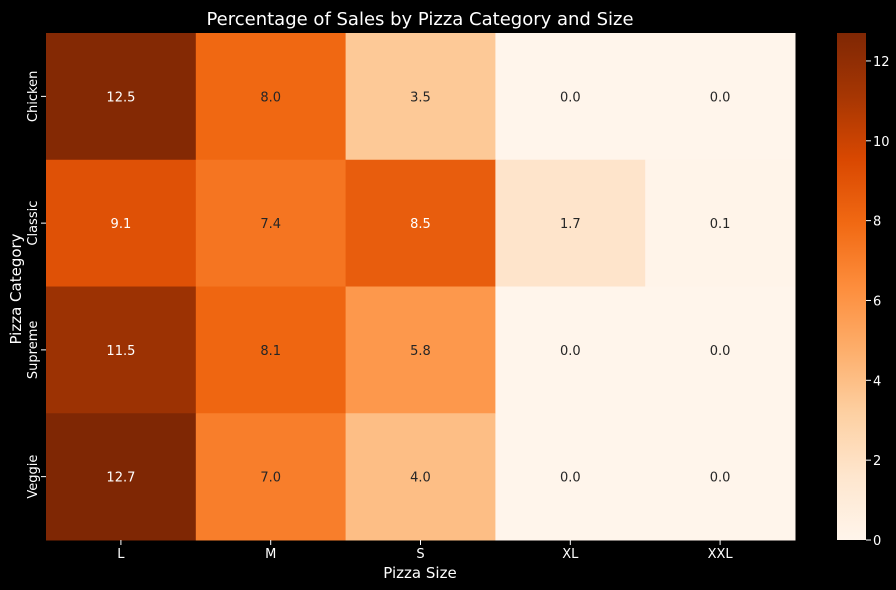  I want to click on cell-value-label: 12.7, so click(120, 478).